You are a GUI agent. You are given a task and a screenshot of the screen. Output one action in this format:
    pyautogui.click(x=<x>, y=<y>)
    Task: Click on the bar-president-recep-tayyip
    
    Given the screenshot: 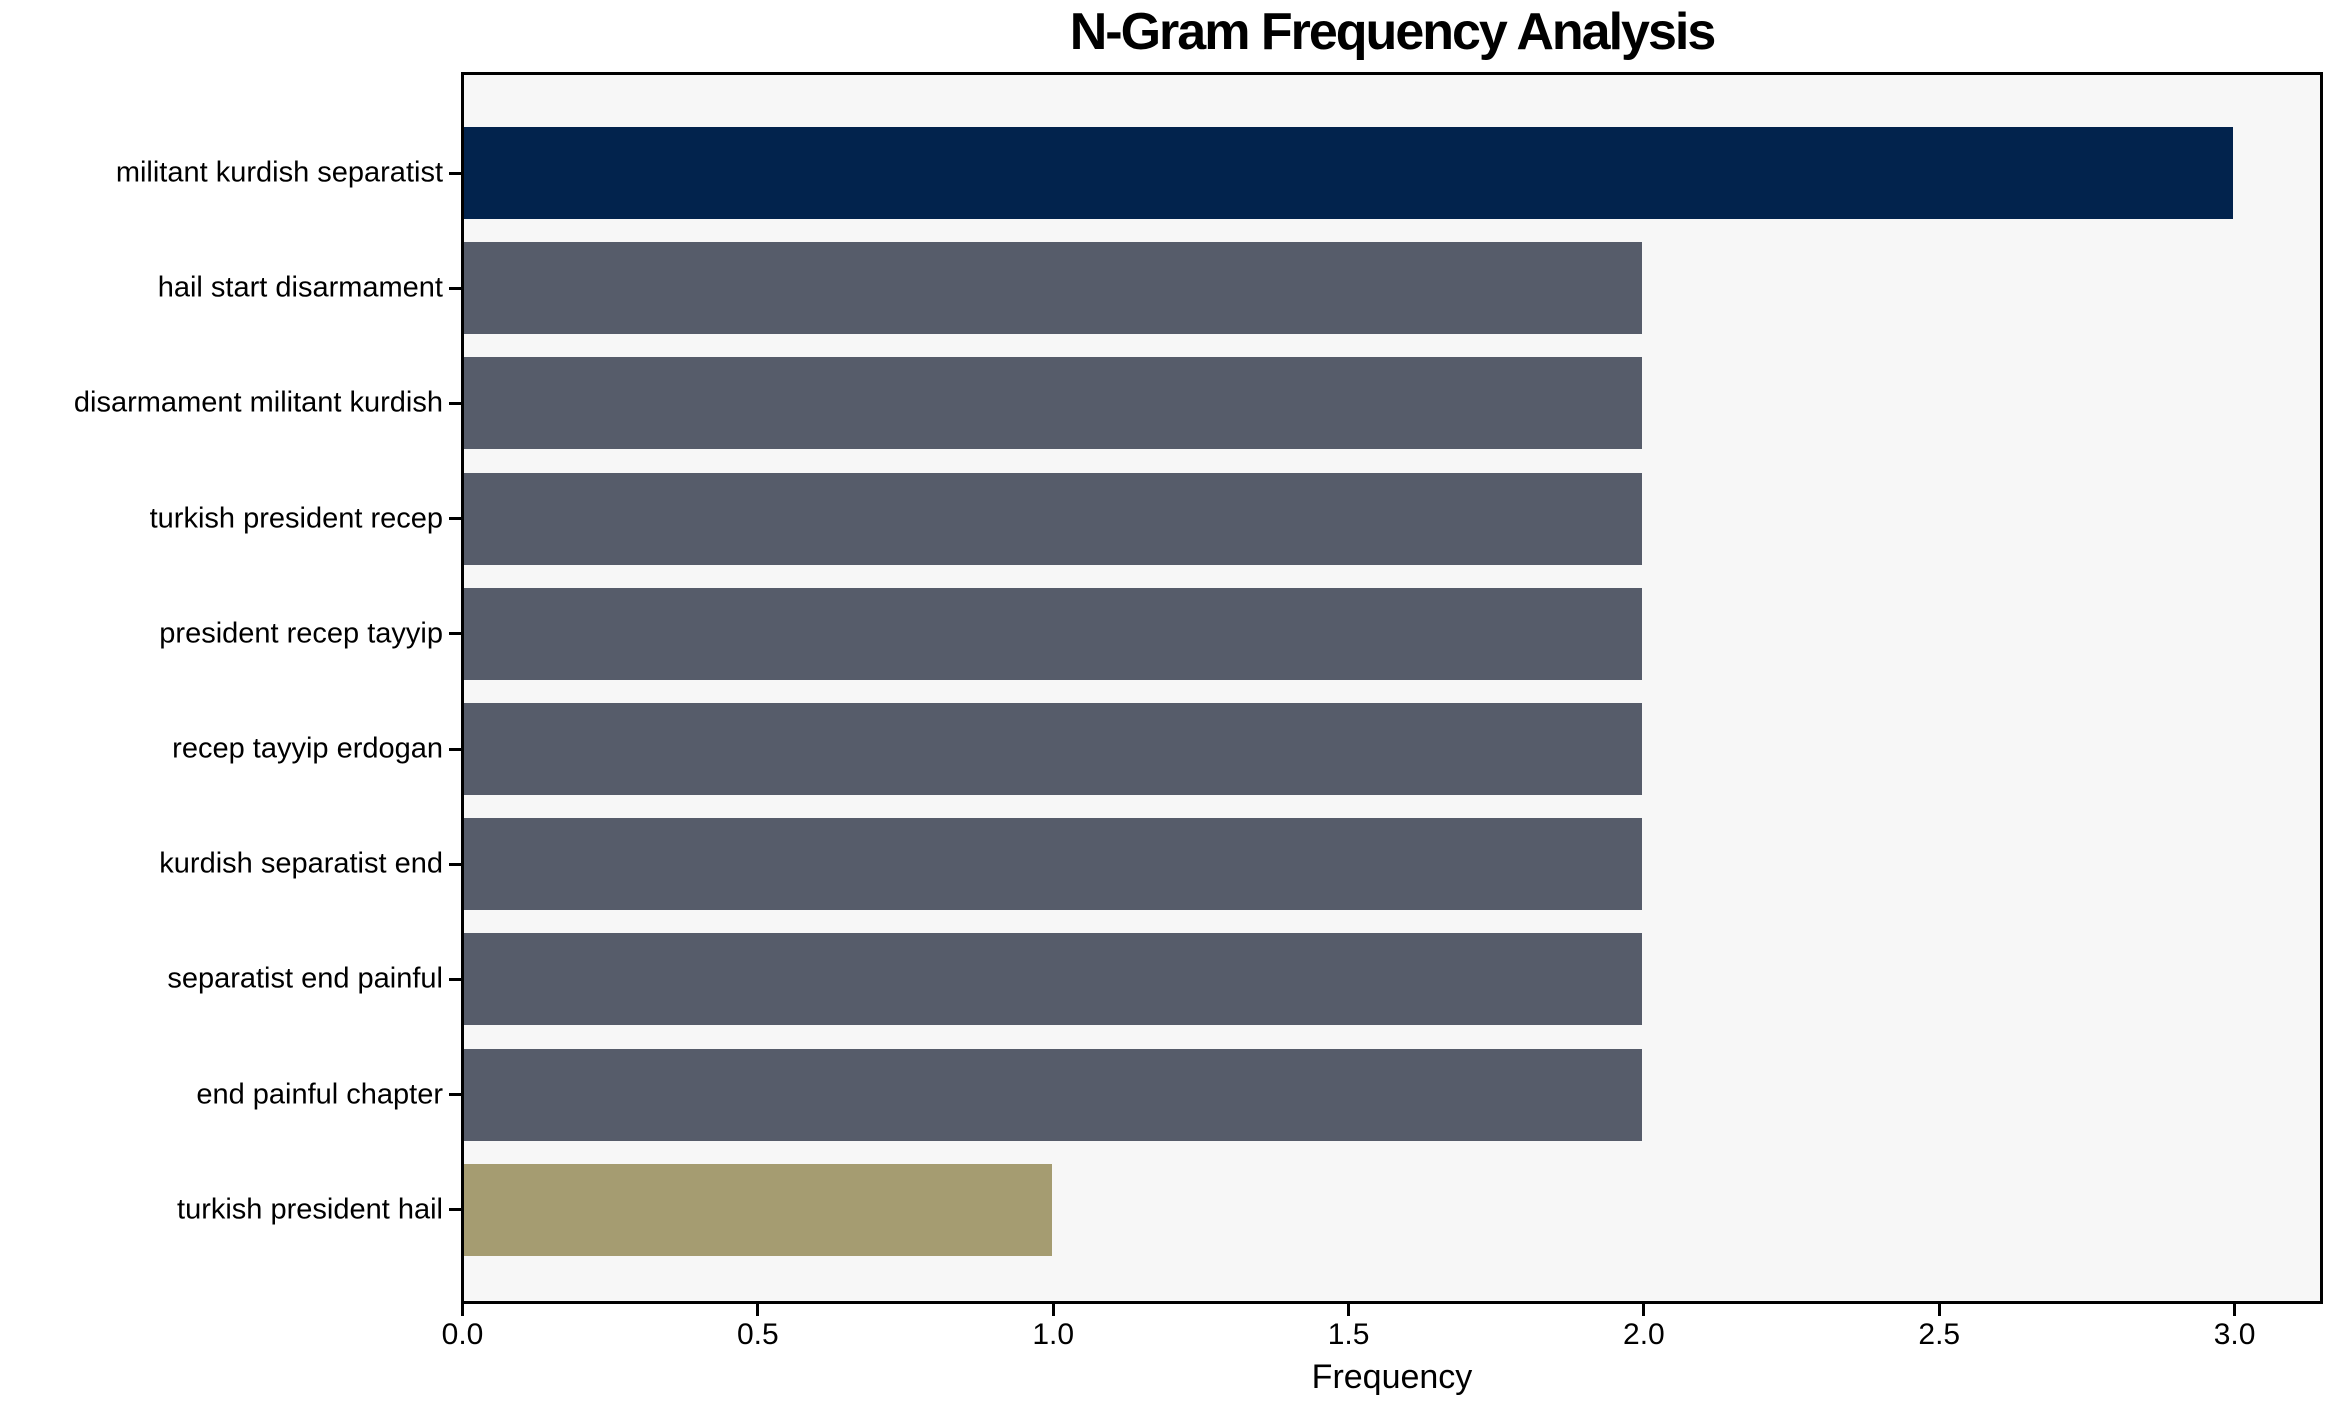 What is the action you would take?
    pyautogui.click(x=1053, y=633)
    